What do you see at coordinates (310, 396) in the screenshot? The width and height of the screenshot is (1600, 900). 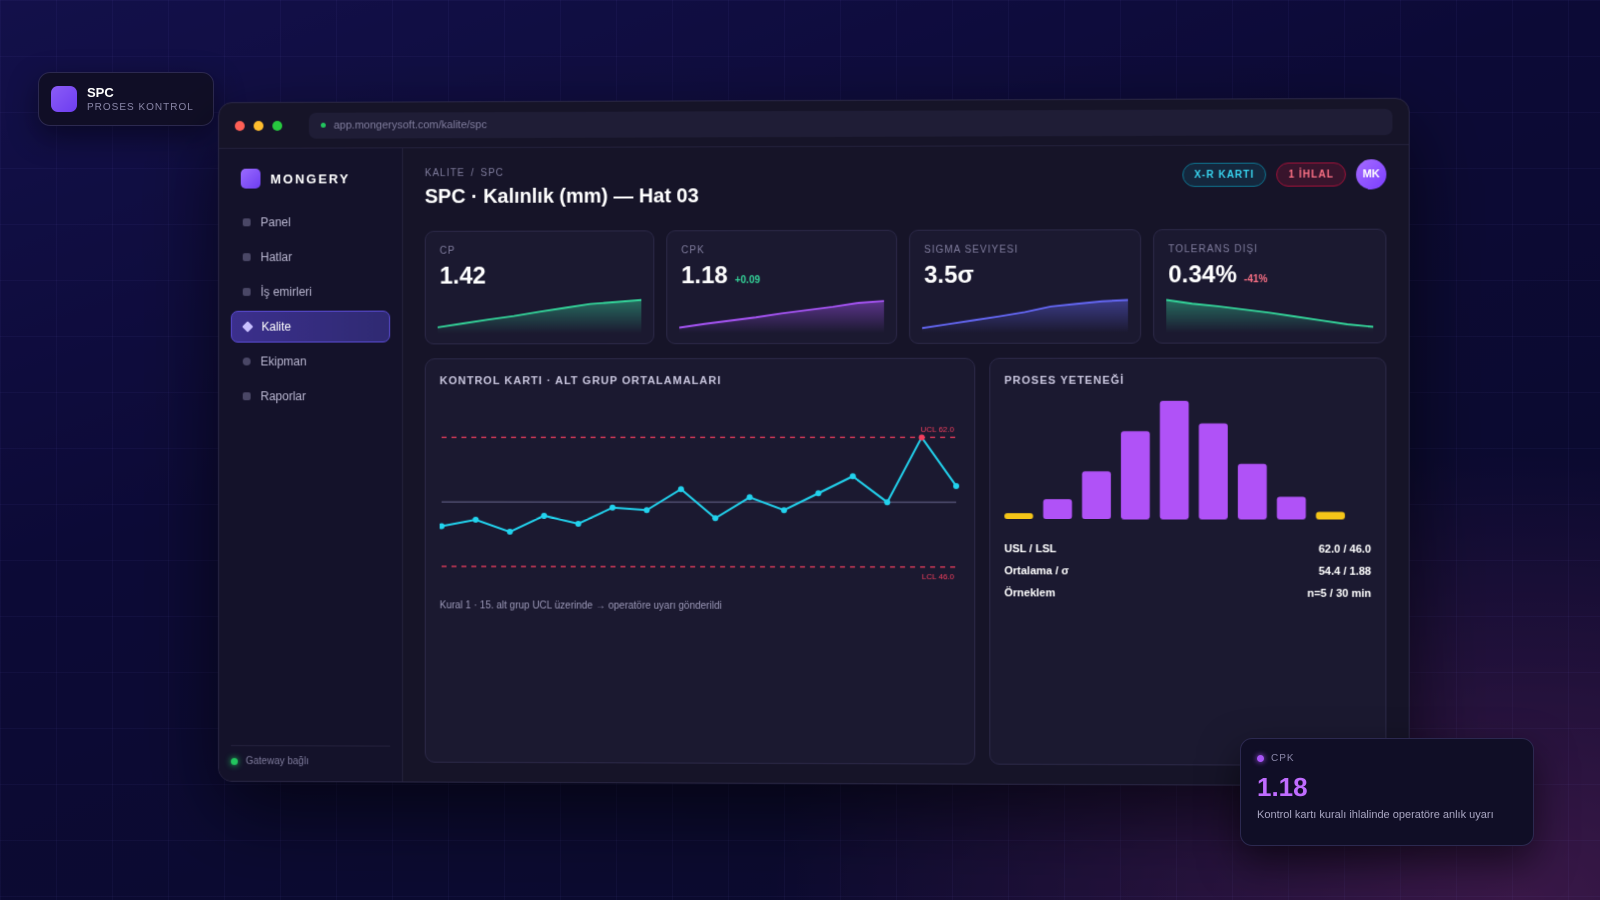 I see `sidebar-item-raporlar: Raporlar` at bounding box center [310, 396].